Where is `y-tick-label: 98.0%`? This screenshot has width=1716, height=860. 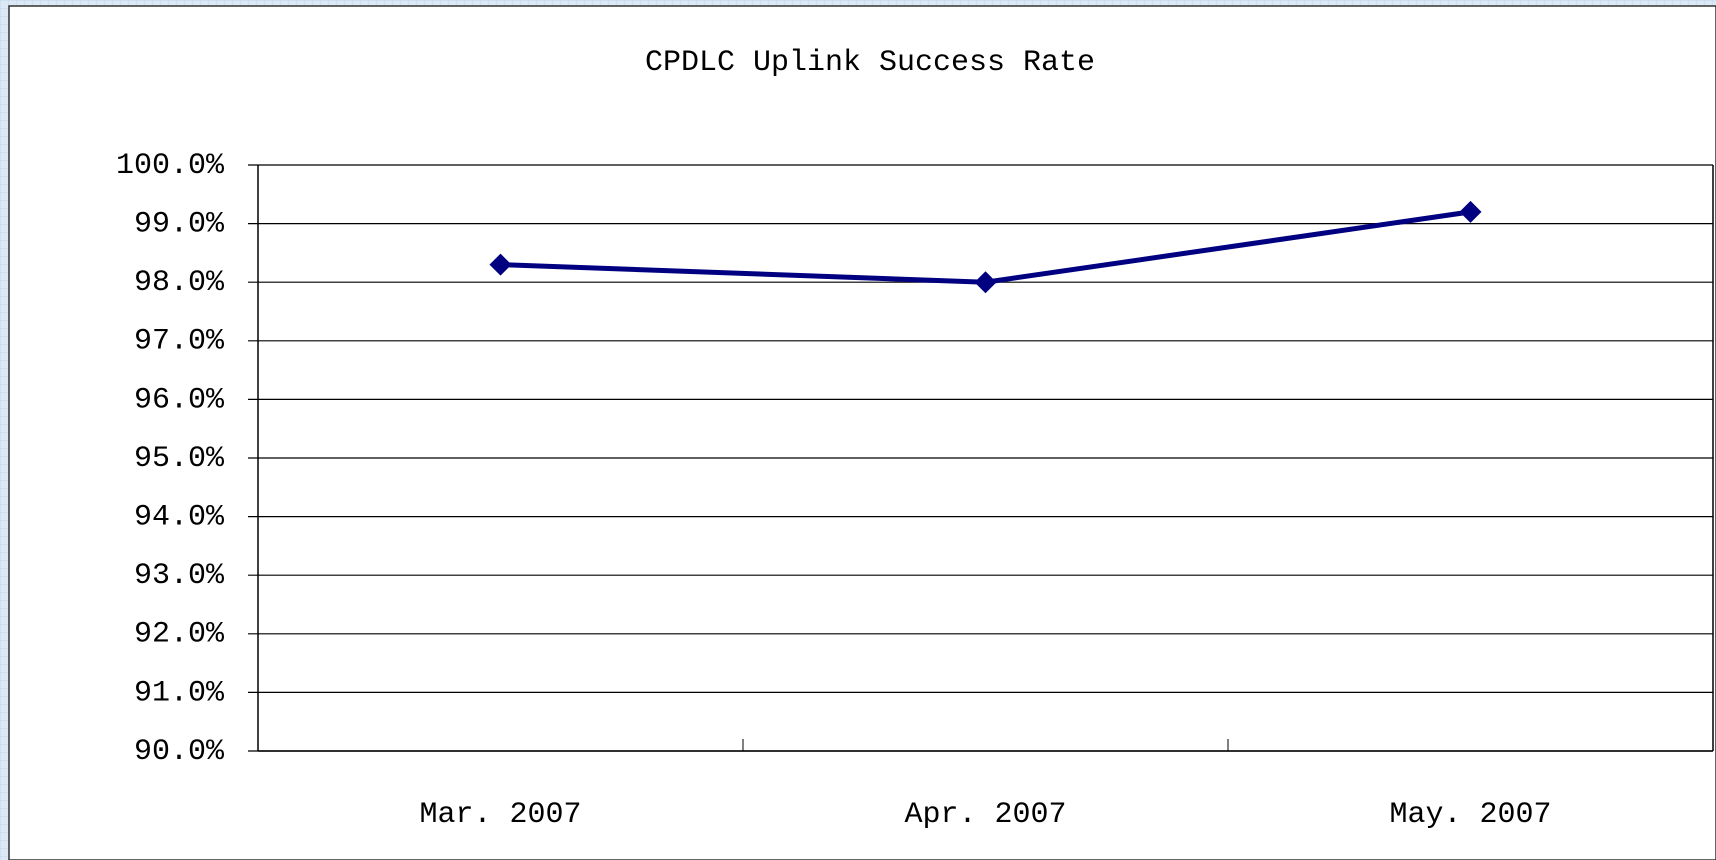
y-tick-label: 98.0% is located at coordinates (179, 283).